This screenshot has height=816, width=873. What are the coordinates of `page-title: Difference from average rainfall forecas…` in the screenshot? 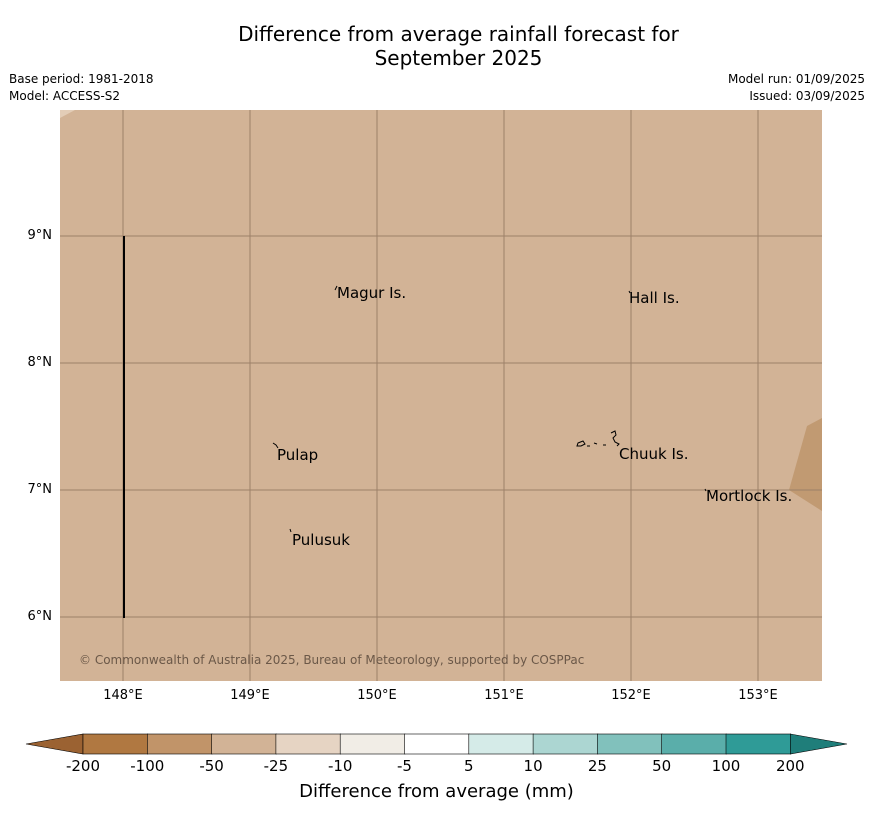 It's located at (436, 46).